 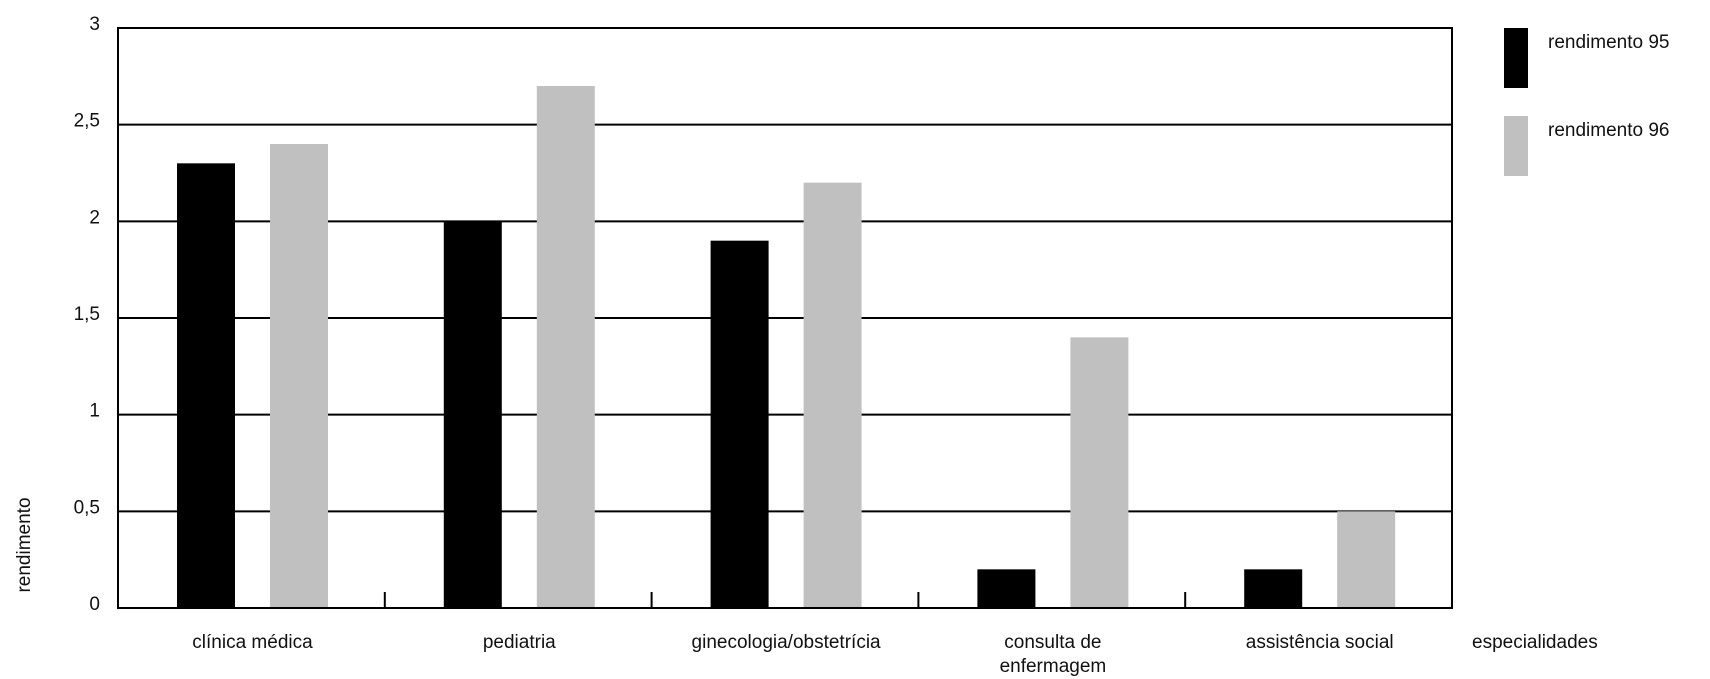 I want to click on y-tick-labels: 0 0,5 1 1,5 2 2,5 3, so click(x=87, y=314).